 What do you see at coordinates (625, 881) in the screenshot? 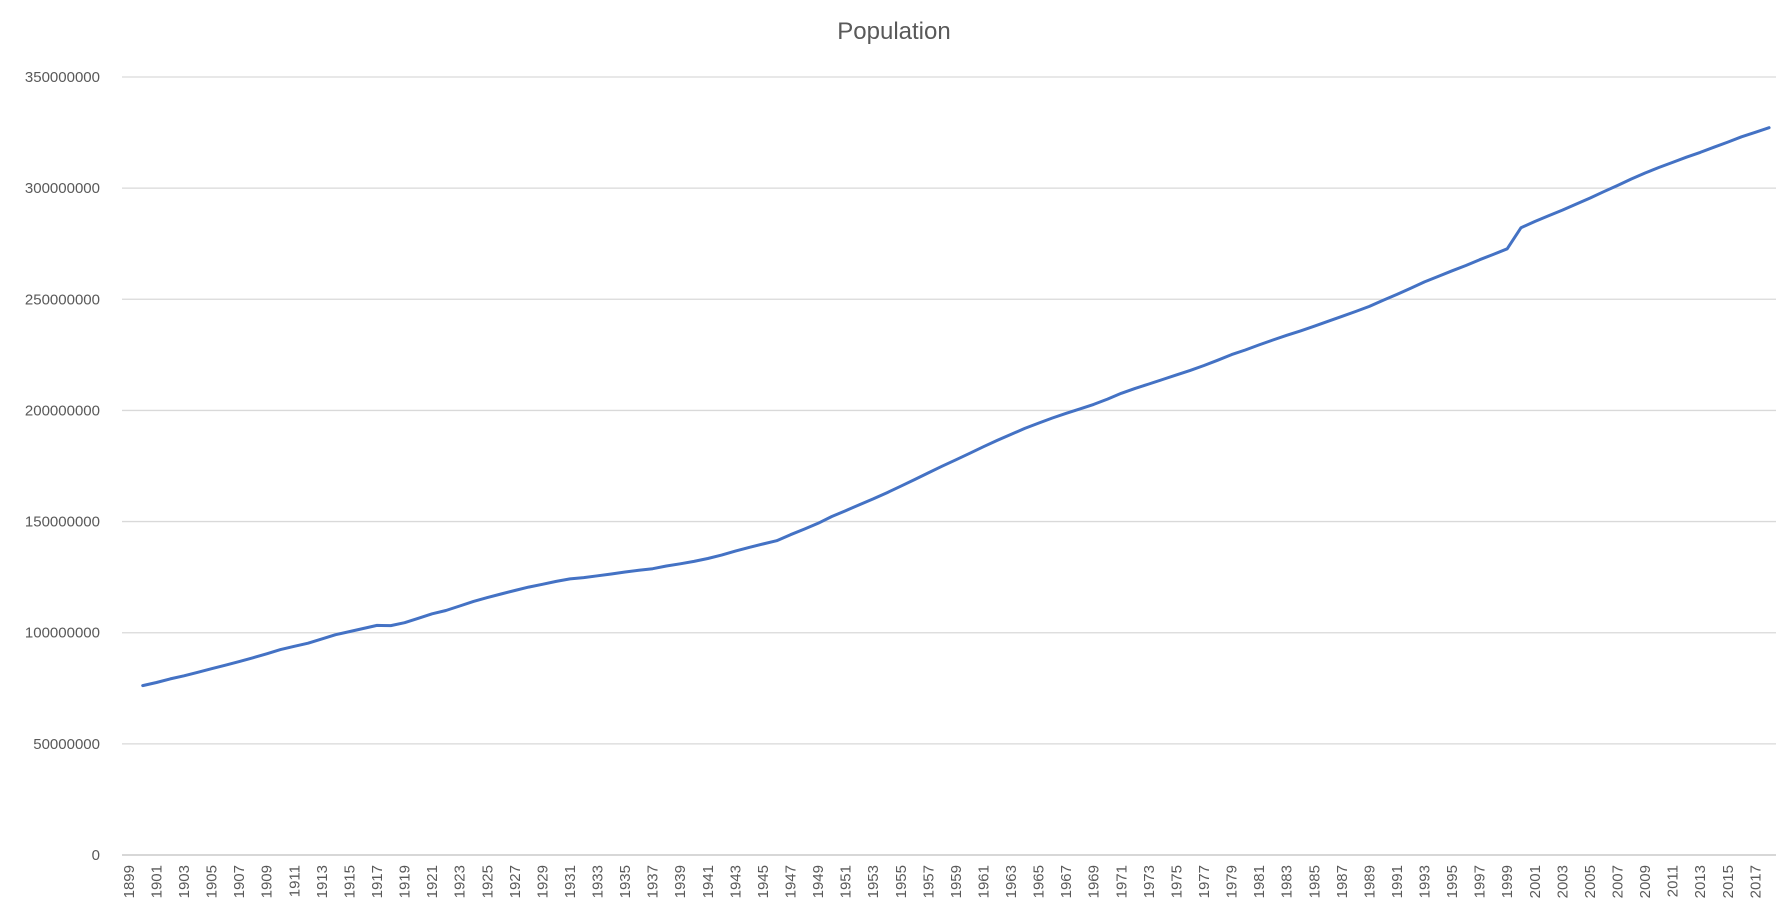
I see `x-tick-label: 1935` at bounding box center [625, 881].